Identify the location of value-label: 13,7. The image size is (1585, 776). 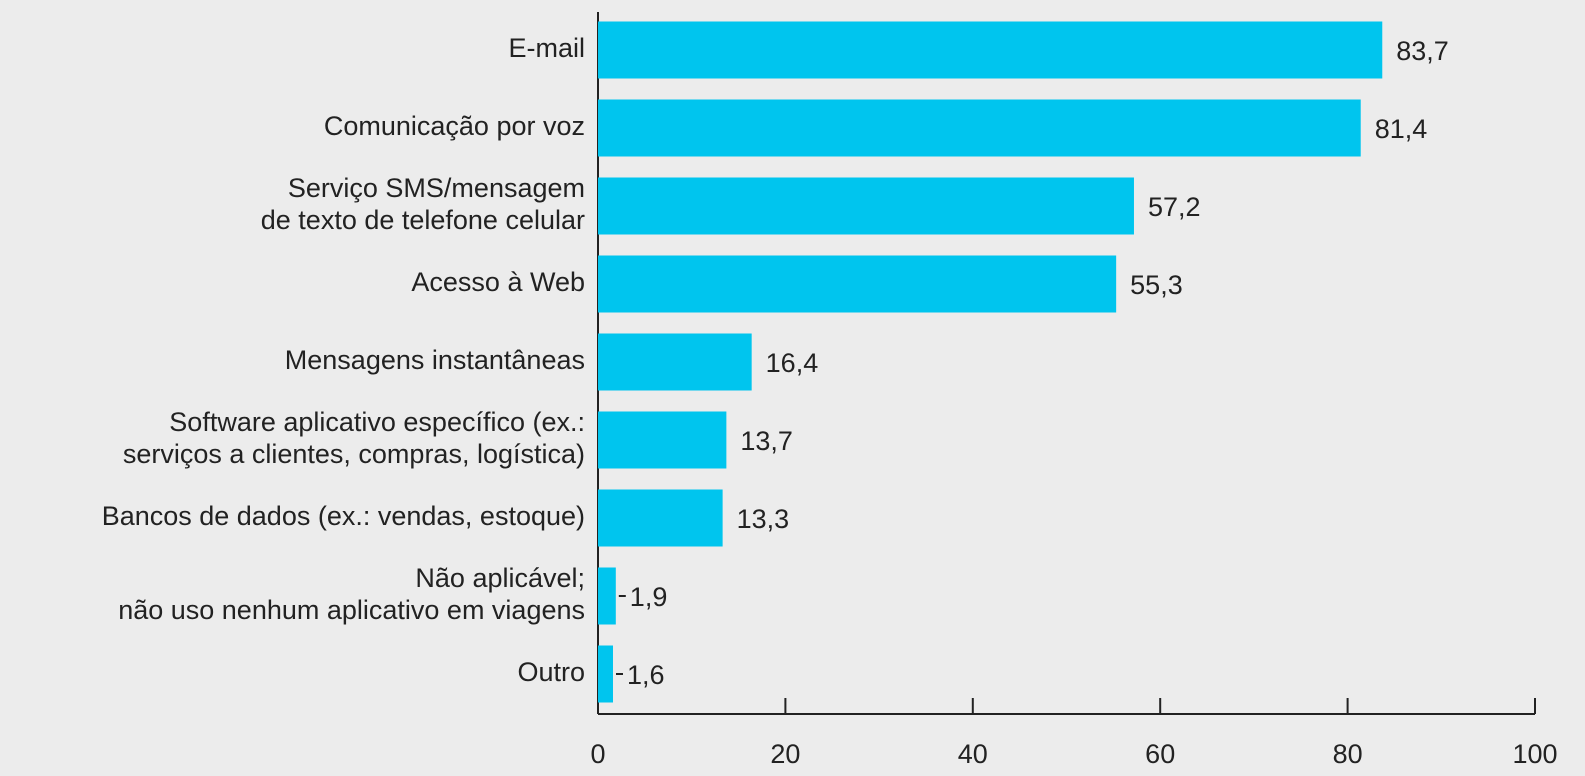
(766, 441).